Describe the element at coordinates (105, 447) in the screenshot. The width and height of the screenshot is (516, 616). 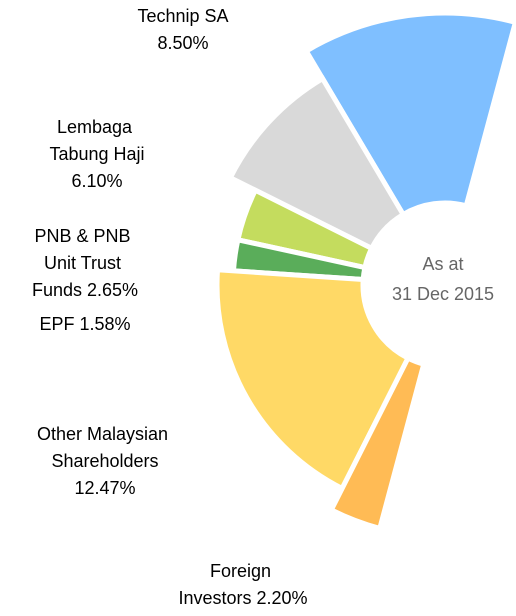
I see `category-label: Other Malaysian Shareholders` at that location.